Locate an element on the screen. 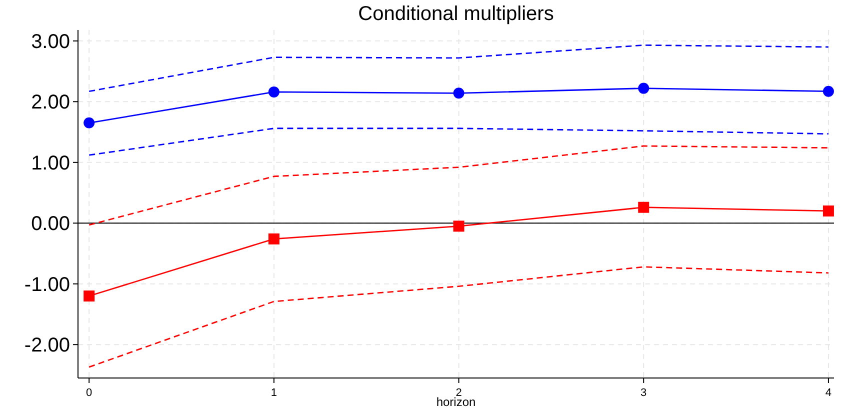 This screenshot has height=412, width=843. x-tick-label: 3 is located at coordinates (643, 393).